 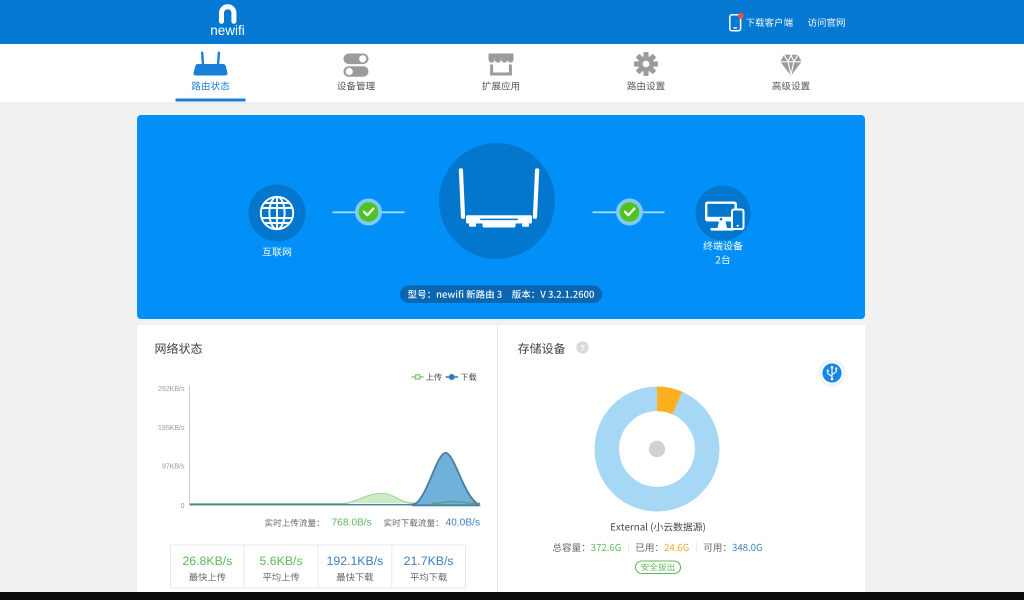 What do you see at coordinates (429, 561) in the screenshot?
I see `svg-text: 21.7KB/s` at bounding box center [429, 561].